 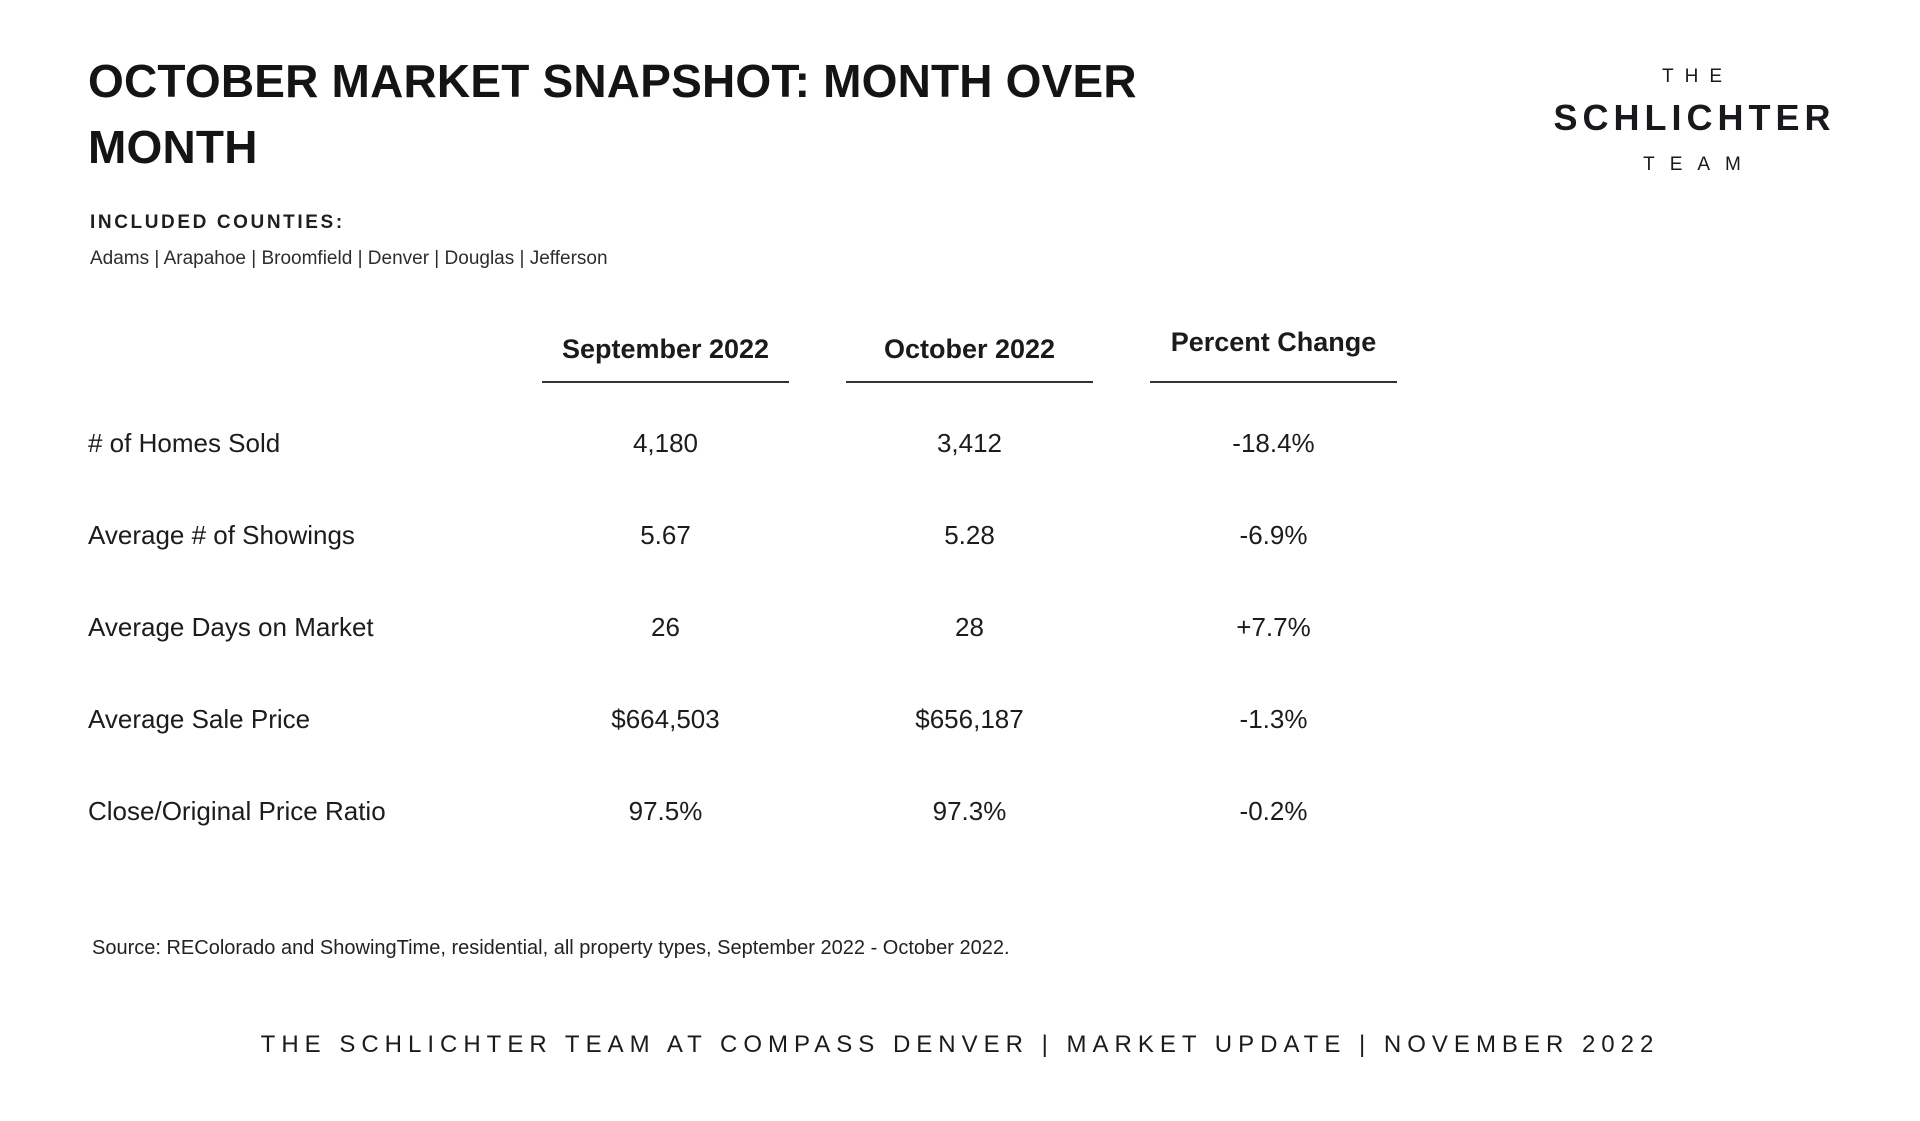 What do you see at coordinates (286, 358) in the screenshot?
I see `header-metric-empty` at bounding box center [286, 358].